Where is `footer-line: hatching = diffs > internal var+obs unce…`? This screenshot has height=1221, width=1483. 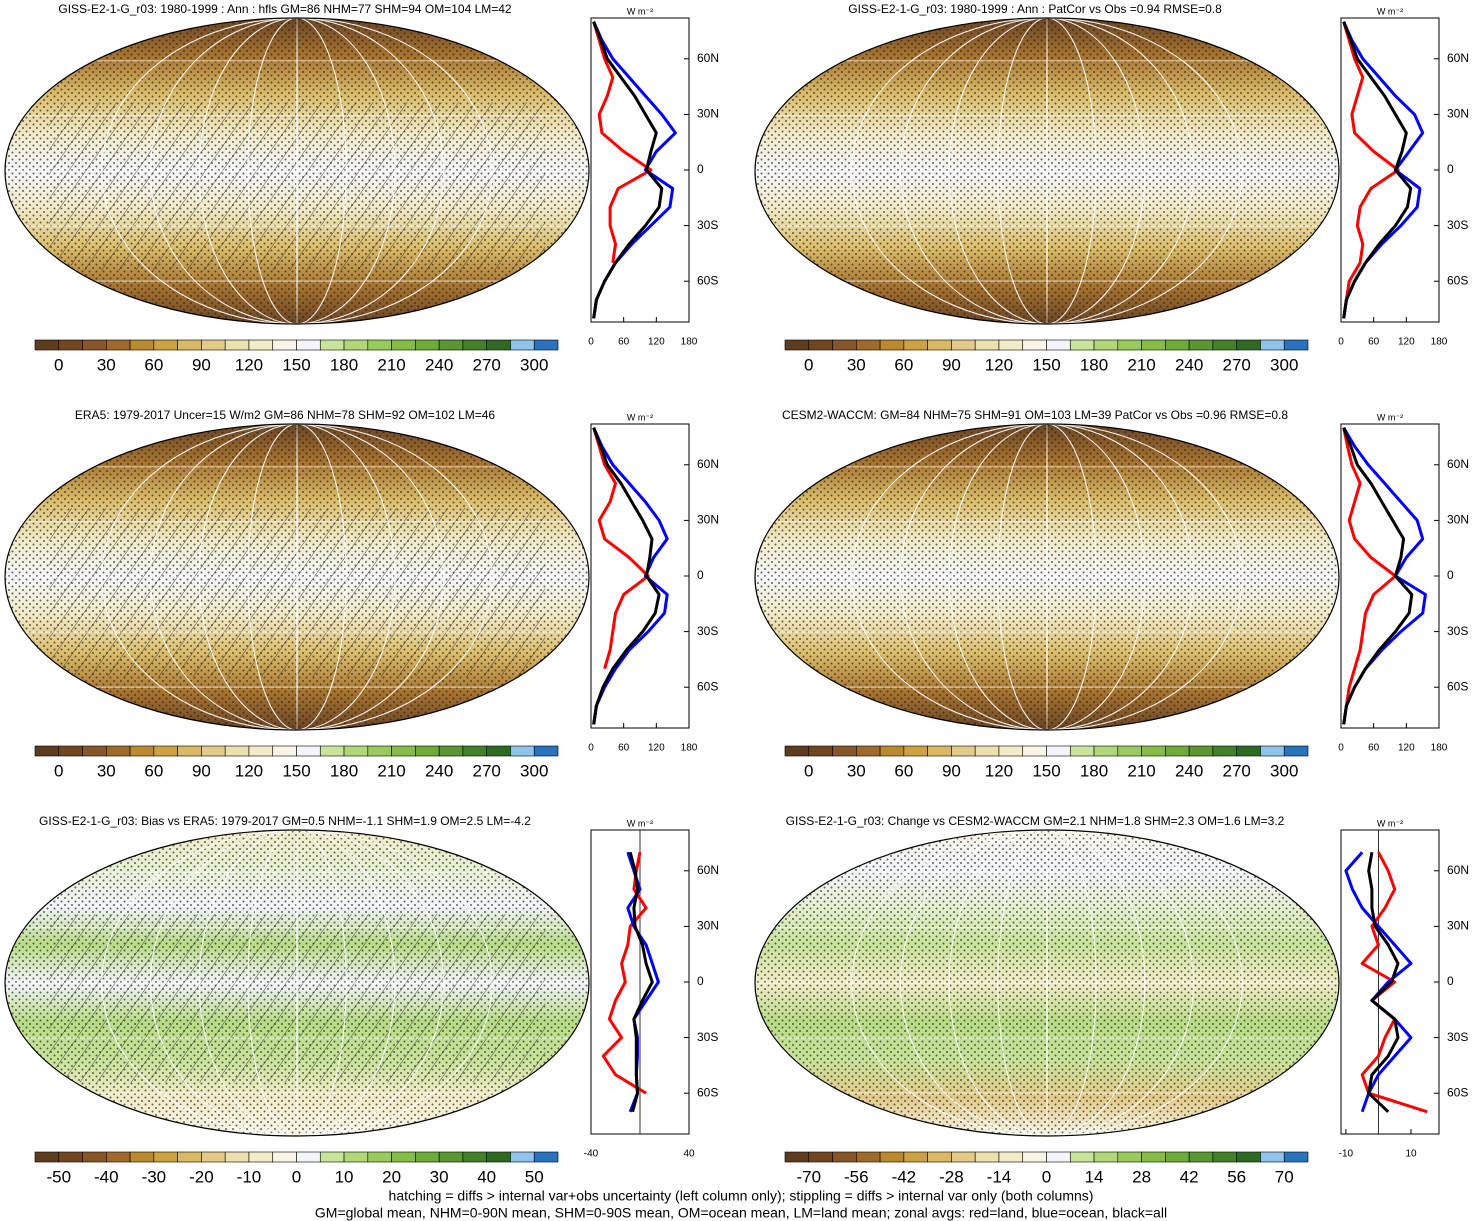
footer-line: hatching = diffs > internal var+obs unce… is located at coordinates (741, 1196).